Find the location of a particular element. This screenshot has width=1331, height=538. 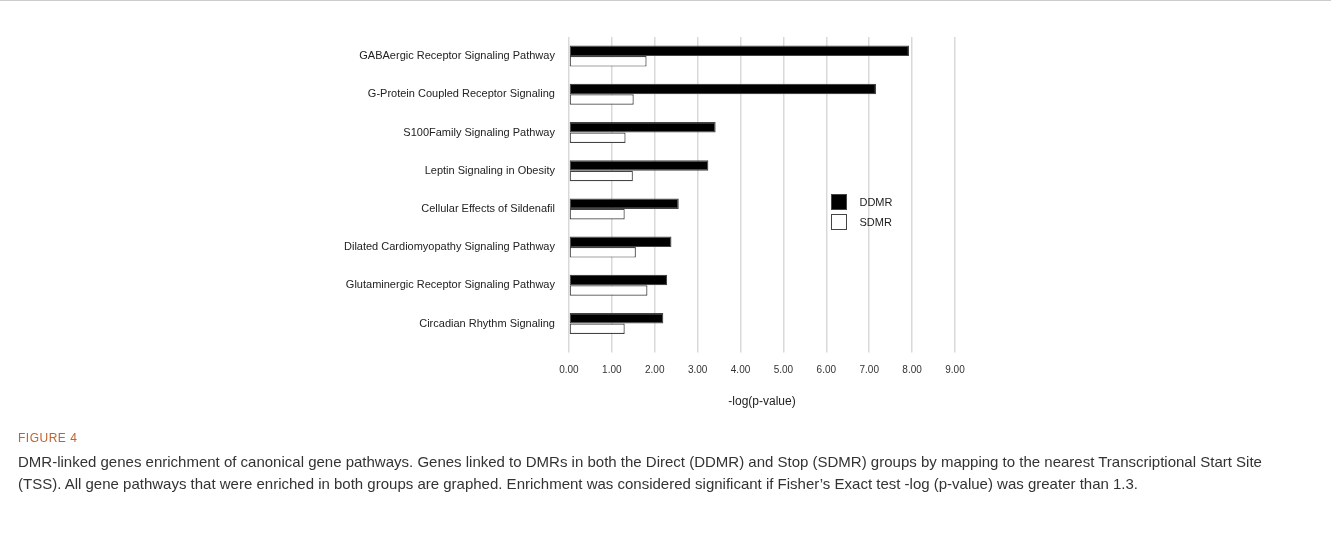

x-tick-label: 6.00 is located at coordinates (826, 370).